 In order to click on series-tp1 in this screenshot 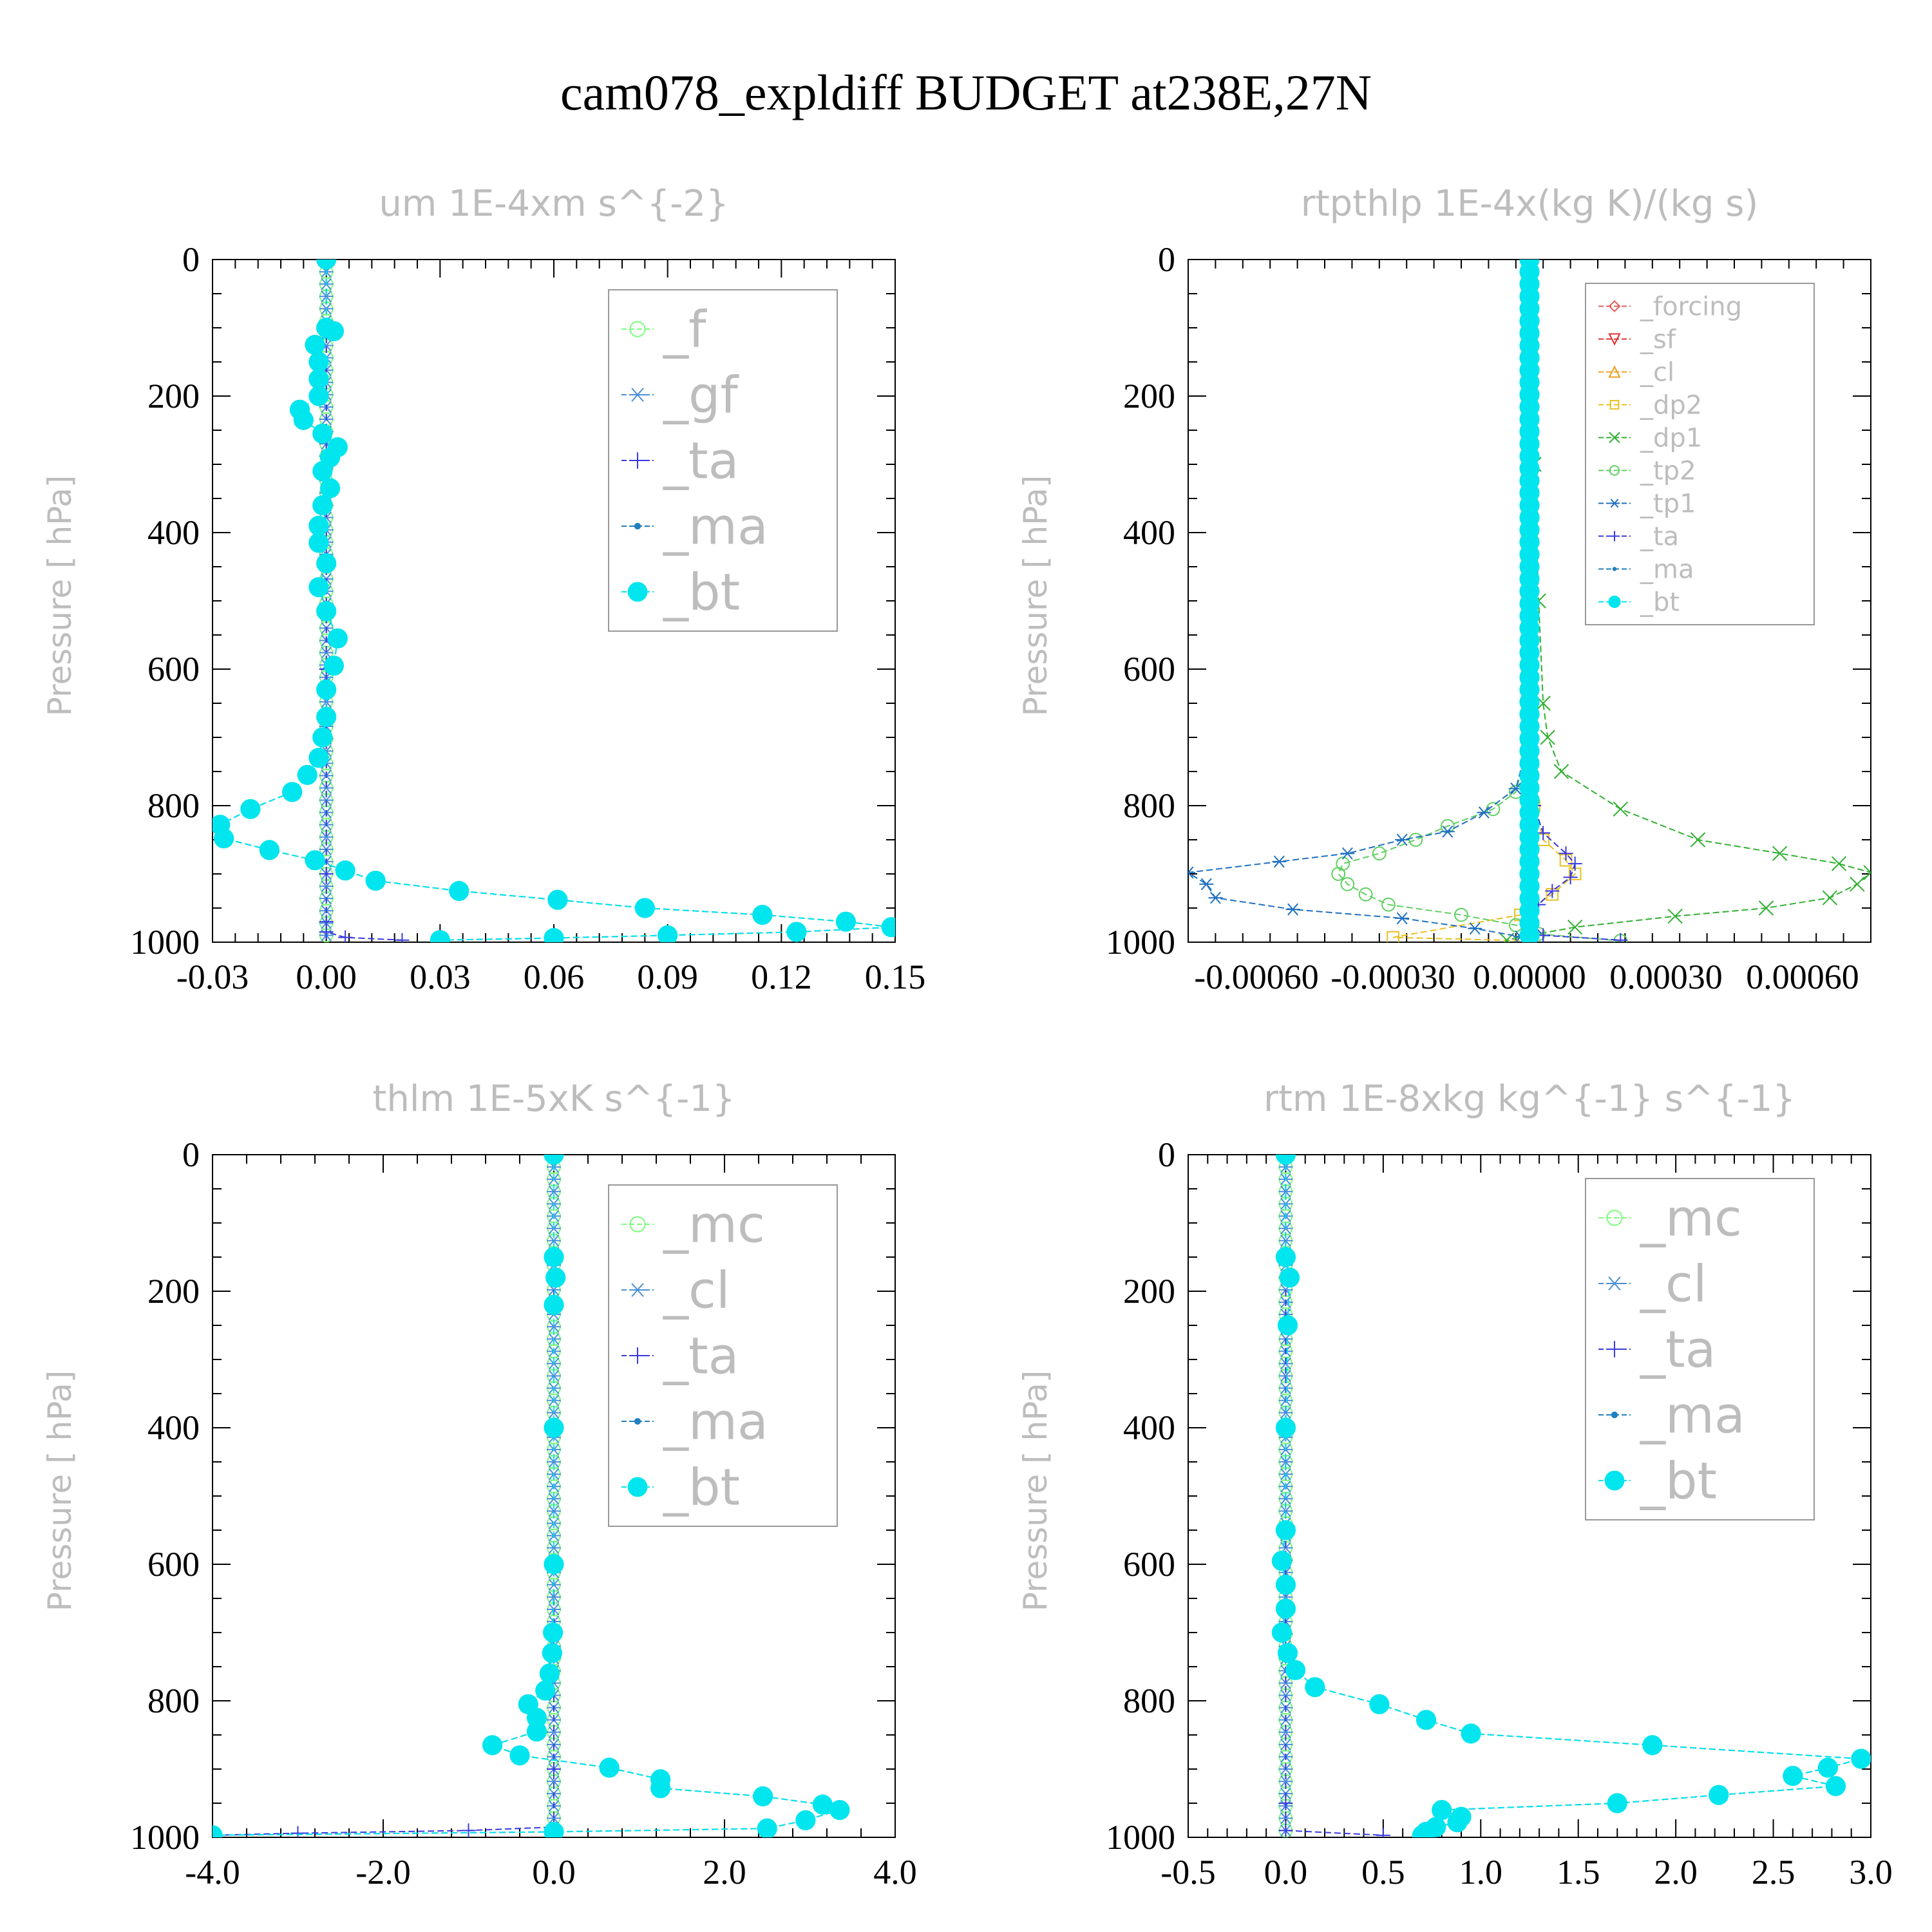, I will do `click(1362, 601)`.